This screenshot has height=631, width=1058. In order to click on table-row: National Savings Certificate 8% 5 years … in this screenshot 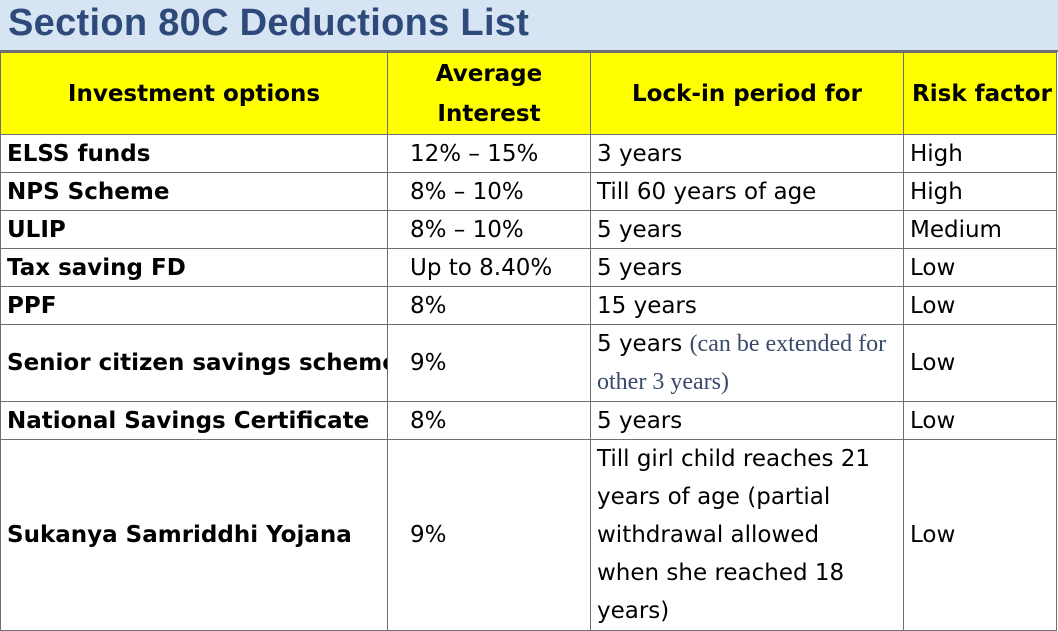, I will do `click(528, 420)`.